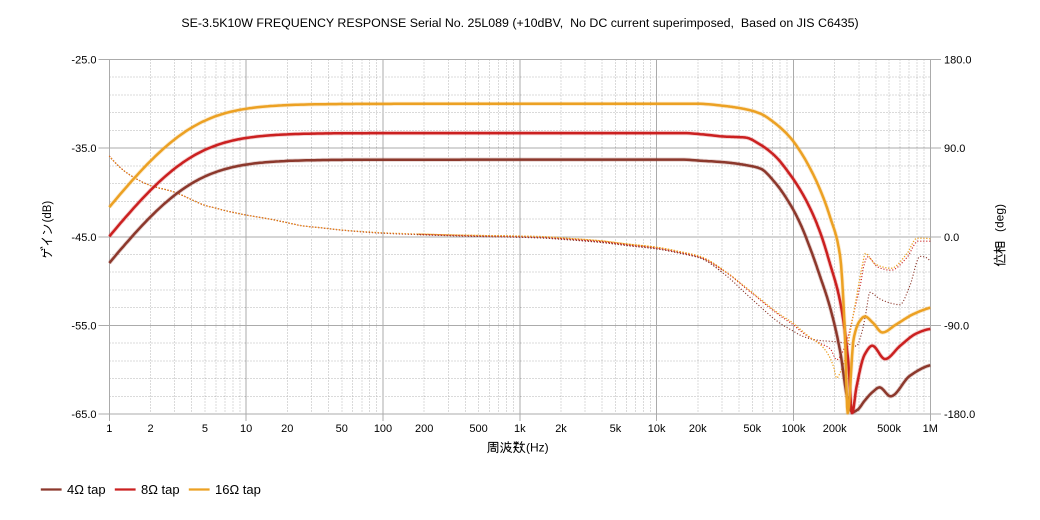 This screenshot has height=520, width=1040. What do you see at coordinates (959, 415) in the screenshot?
I see `svg-text: -180.0` at bounding box center [959, 415].